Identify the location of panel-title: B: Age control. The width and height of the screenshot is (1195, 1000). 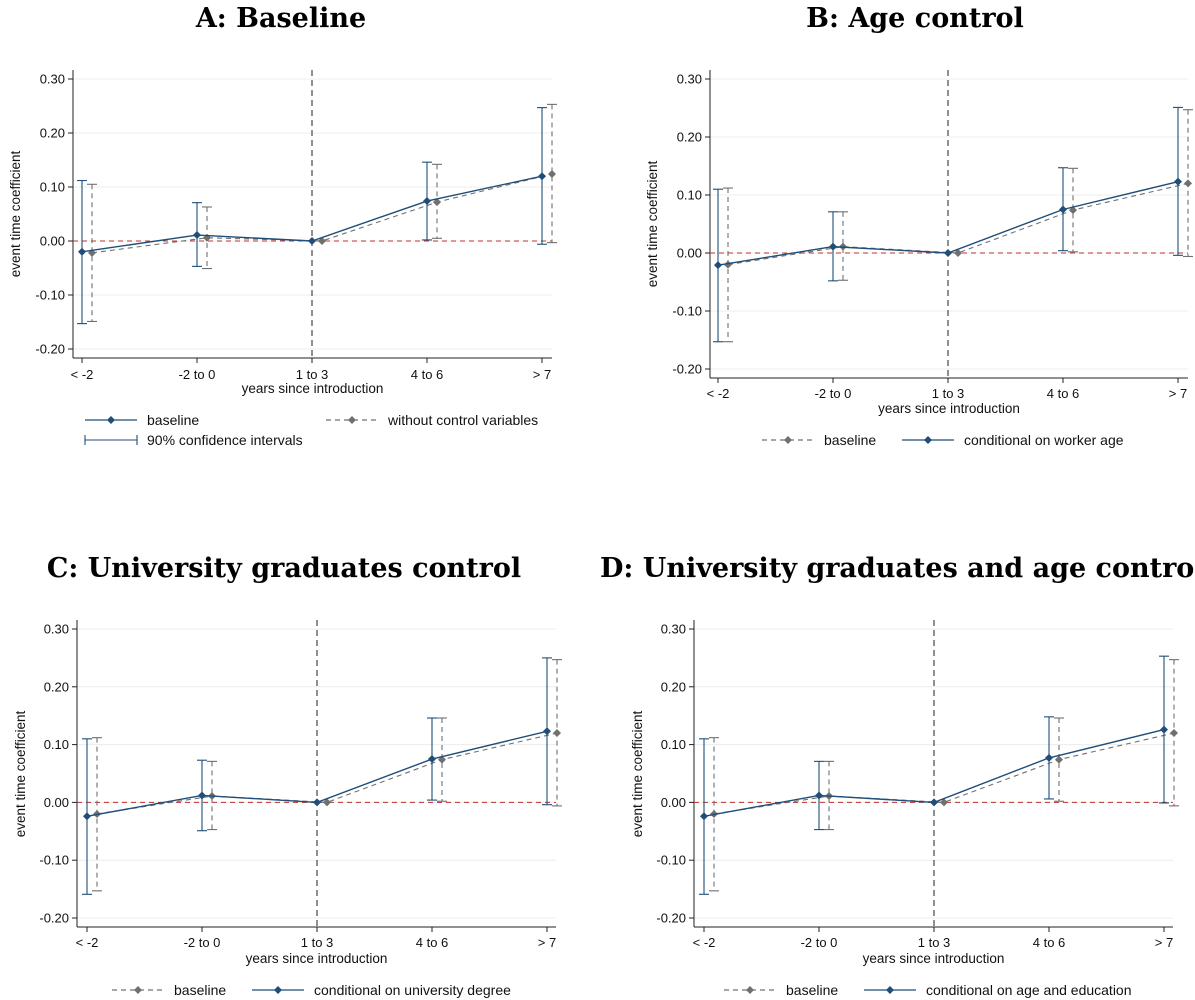
(915, 18).